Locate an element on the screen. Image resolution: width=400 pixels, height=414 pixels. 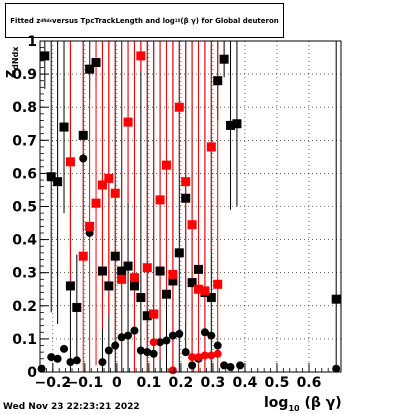
title-middle-sub: 10 is located at coordinates (177, 20).